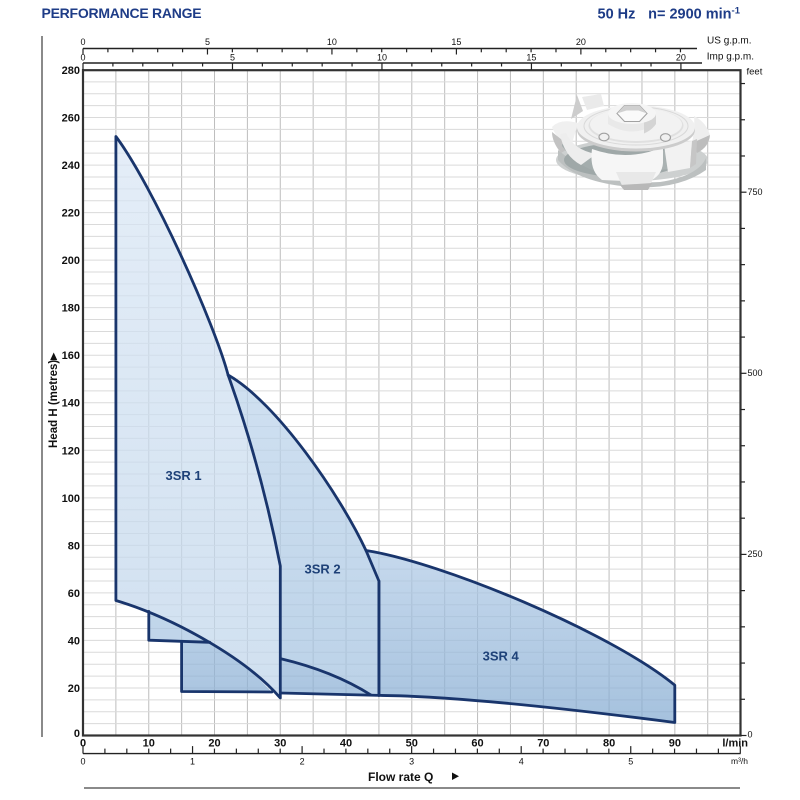 This screenshot has width=800, height=800. I want to click on svg-text: 140, so click(71, 404).